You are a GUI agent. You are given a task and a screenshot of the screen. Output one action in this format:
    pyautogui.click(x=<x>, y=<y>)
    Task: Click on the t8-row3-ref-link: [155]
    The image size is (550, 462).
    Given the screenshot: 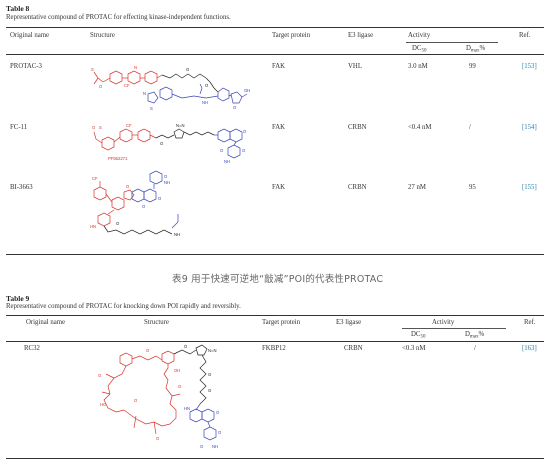 What is the action you would take?
    pyautogui.click(x=529, y=187)
    